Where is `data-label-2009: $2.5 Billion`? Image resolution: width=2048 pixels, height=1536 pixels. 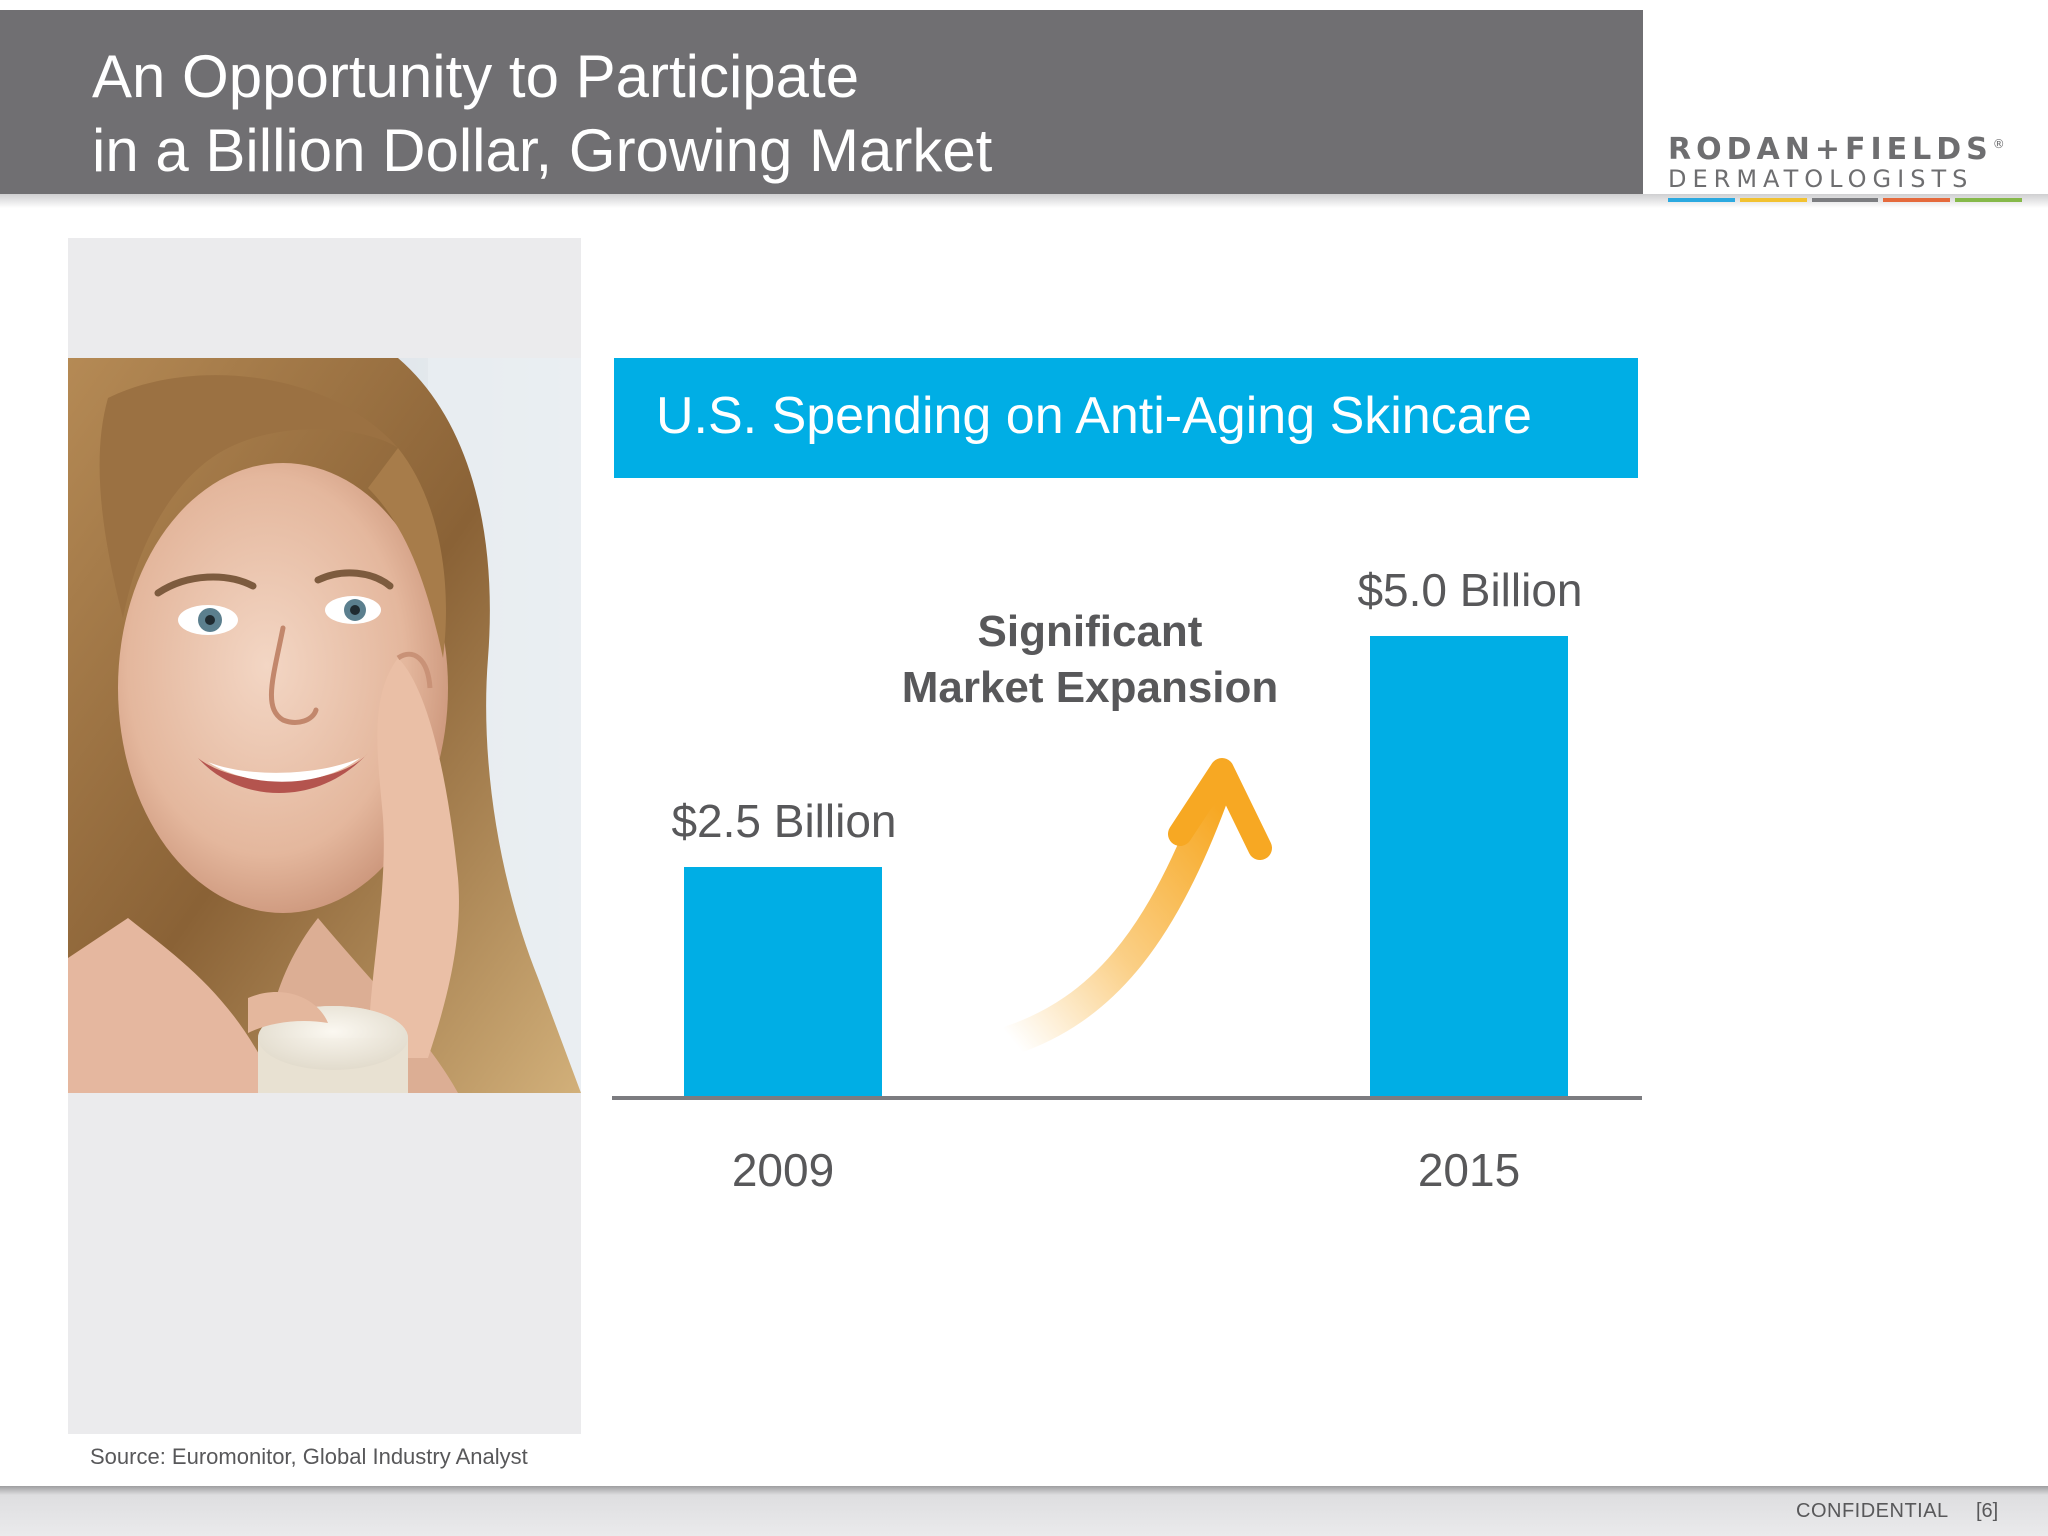
data-label-2009: $2.5 Billion is located at coordinates (783, 821).